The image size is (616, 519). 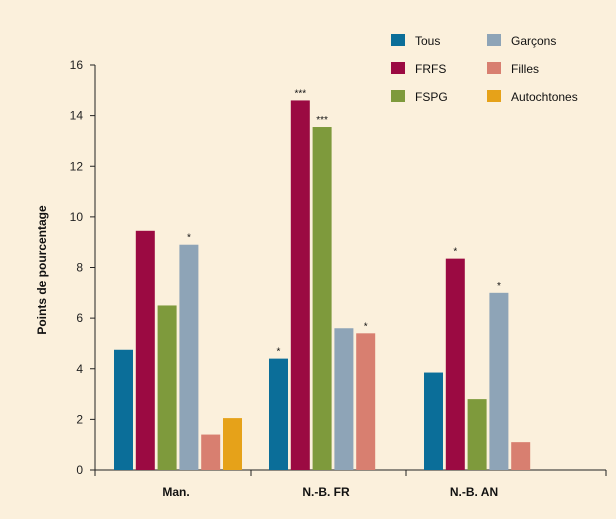 What do you see at coordinates (484, 69) in the screenshot?
I see `legend: Tous FRFS FSPG Garçons Filles Autochtones` at bounding box center [484, 69].